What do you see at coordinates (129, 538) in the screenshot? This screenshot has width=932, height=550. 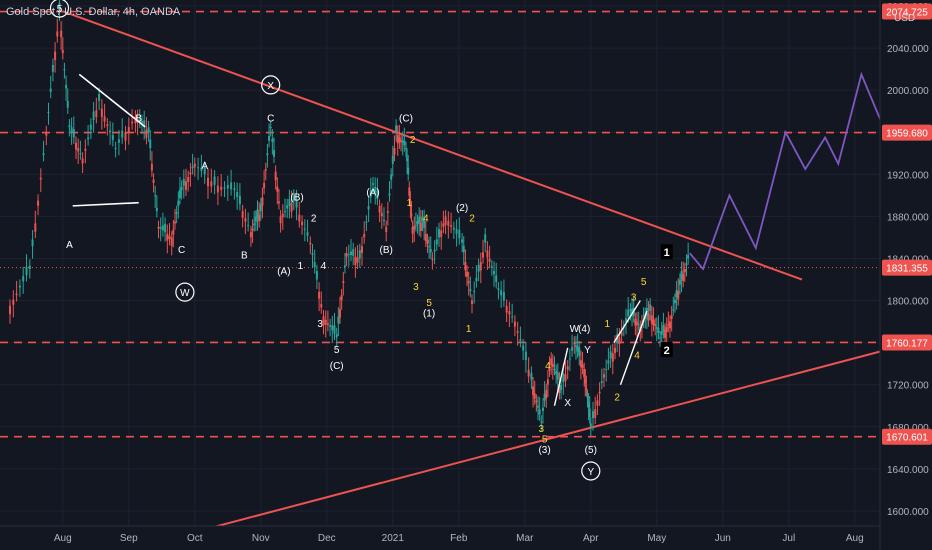 I see `x-tick-label: Sep` at bounding box center [129, 538].